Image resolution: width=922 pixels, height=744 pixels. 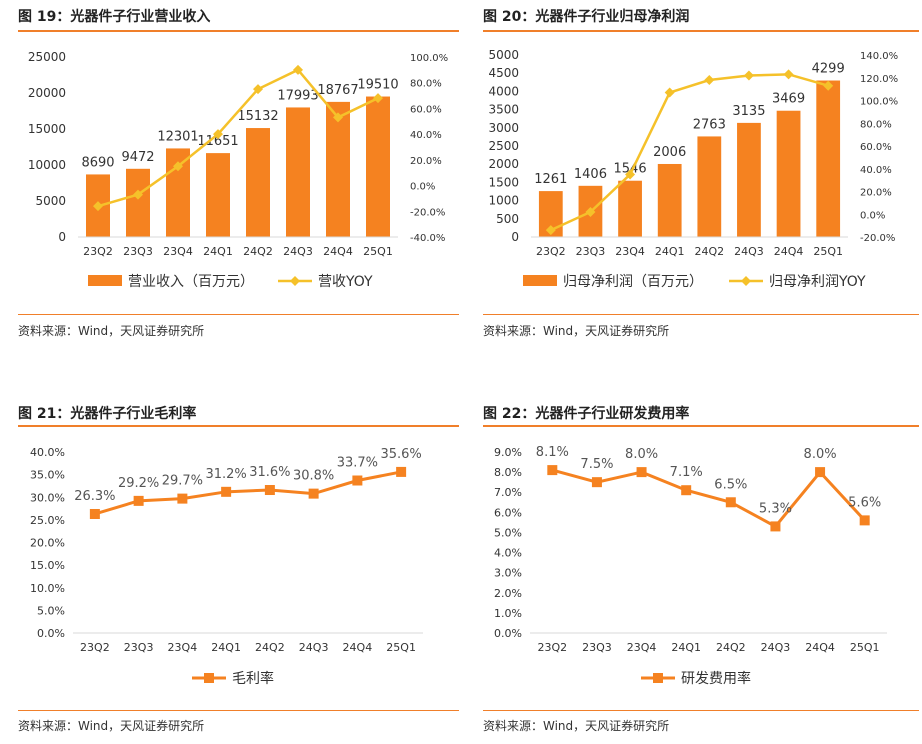 I want to click on y-tick-label: 5.0%, so click(x=508, y=532).